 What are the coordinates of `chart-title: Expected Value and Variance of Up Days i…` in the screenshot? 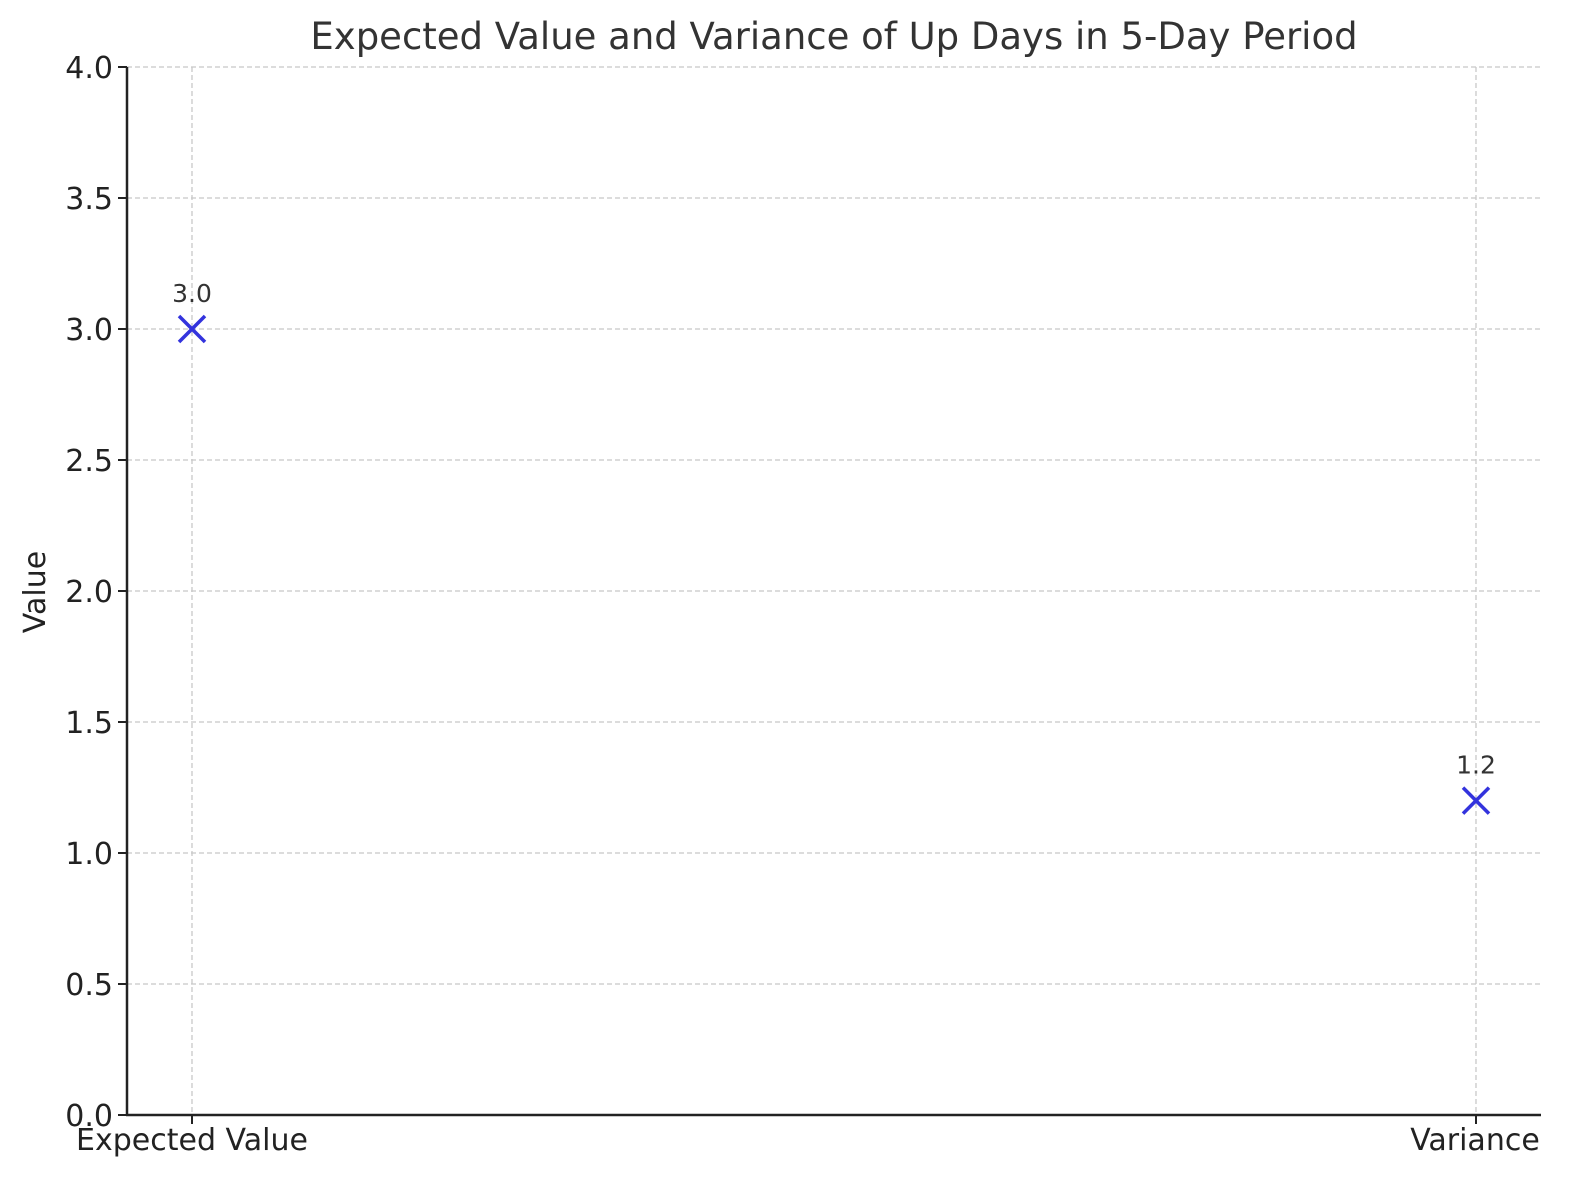 It's located at (833, 36).